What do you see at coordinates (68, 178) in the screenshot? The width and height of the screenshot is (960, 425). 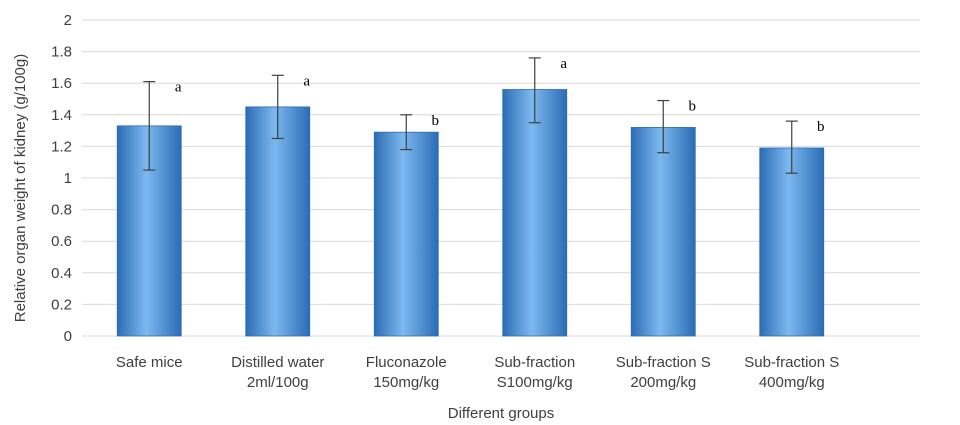 I see `y-tick-label: 1` at bounding box center [68, 178].